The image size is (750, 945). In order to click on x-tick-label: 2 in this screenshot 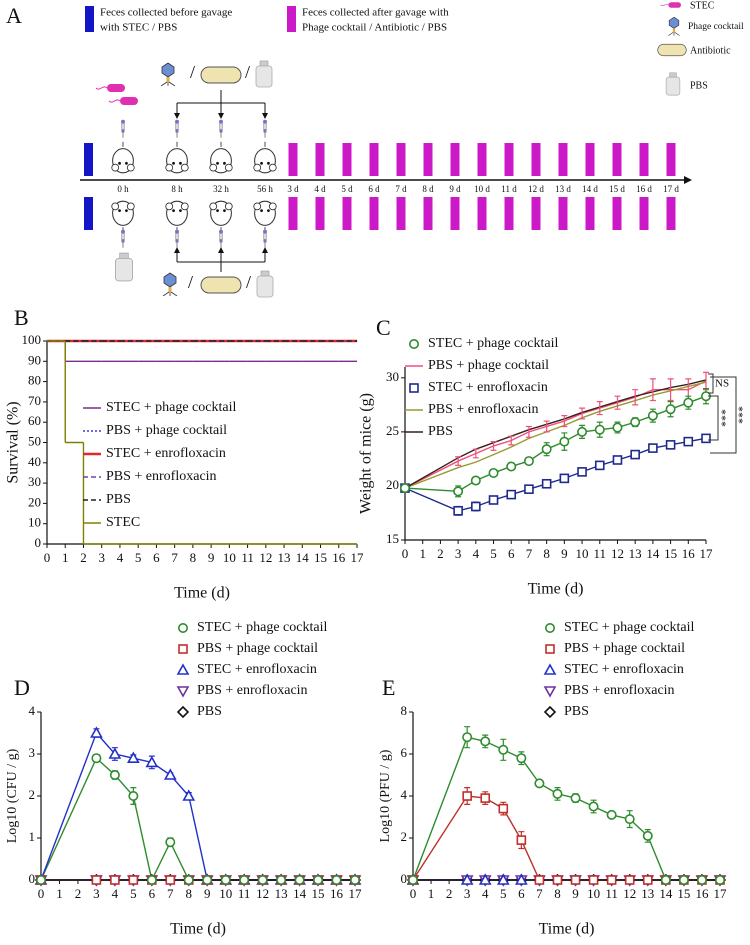, I will do `click(78, 893)`.